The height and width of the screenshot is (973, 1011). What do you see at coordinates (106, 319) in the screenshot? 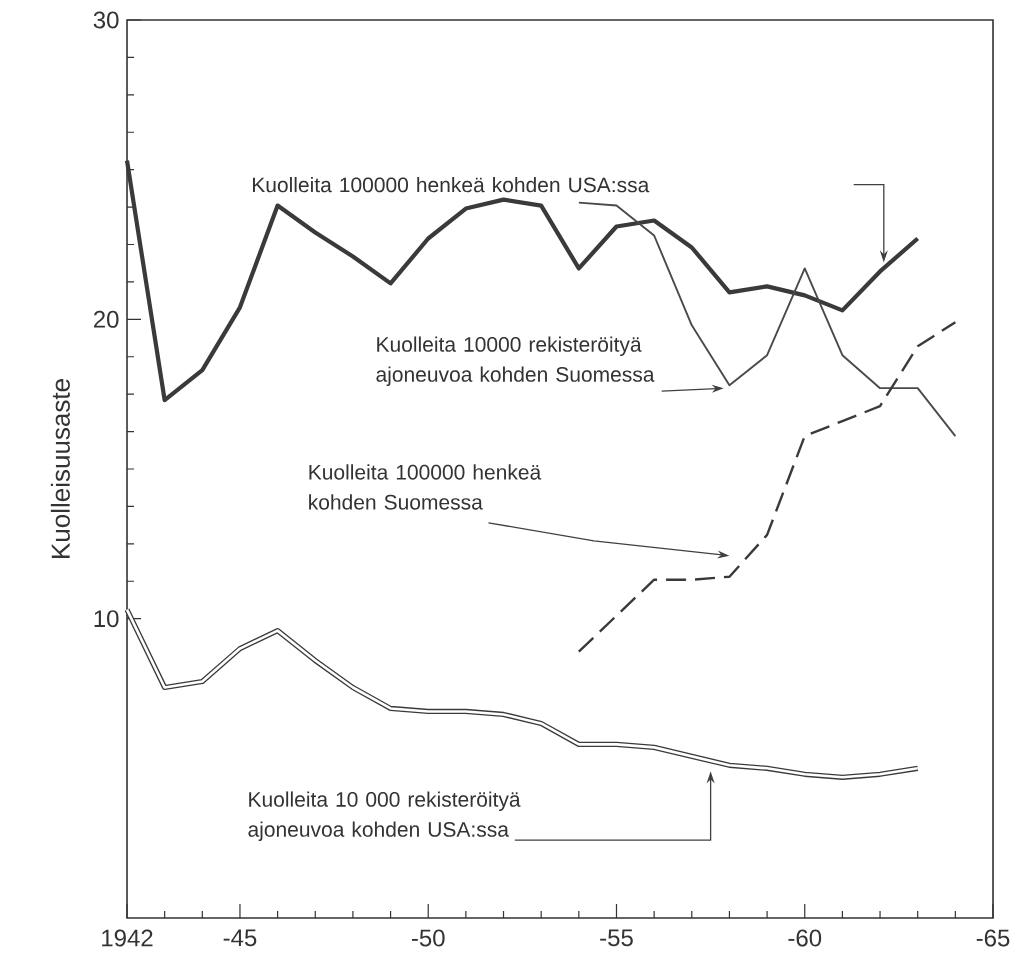
I see `y-tick-label: 20` at bounding box center [106, 319].